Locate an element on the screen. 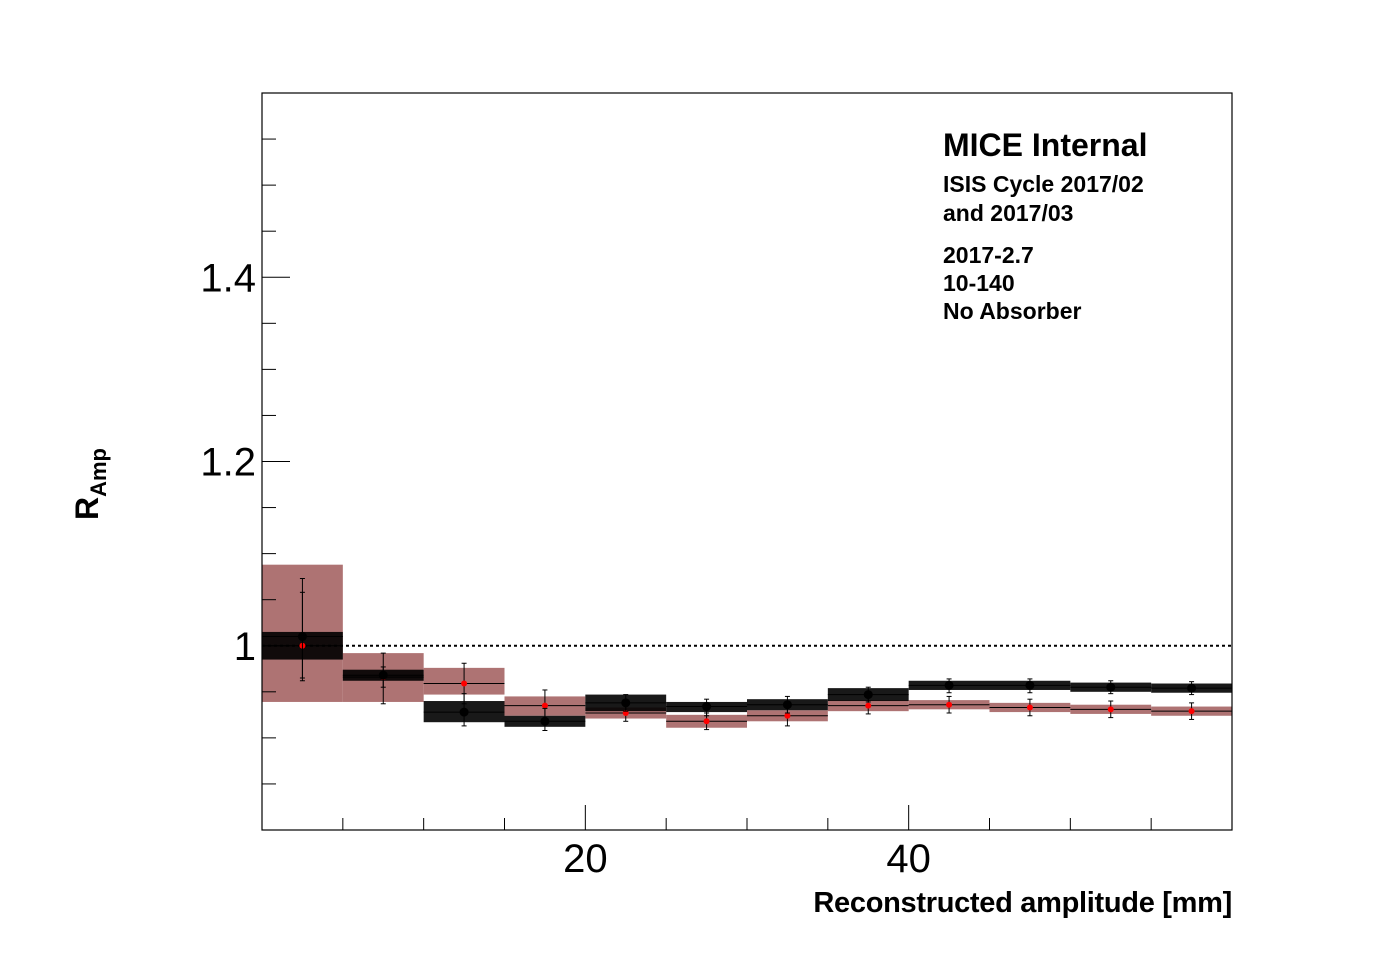  x-tick-label: 20 is located at coordinates (585, 859).